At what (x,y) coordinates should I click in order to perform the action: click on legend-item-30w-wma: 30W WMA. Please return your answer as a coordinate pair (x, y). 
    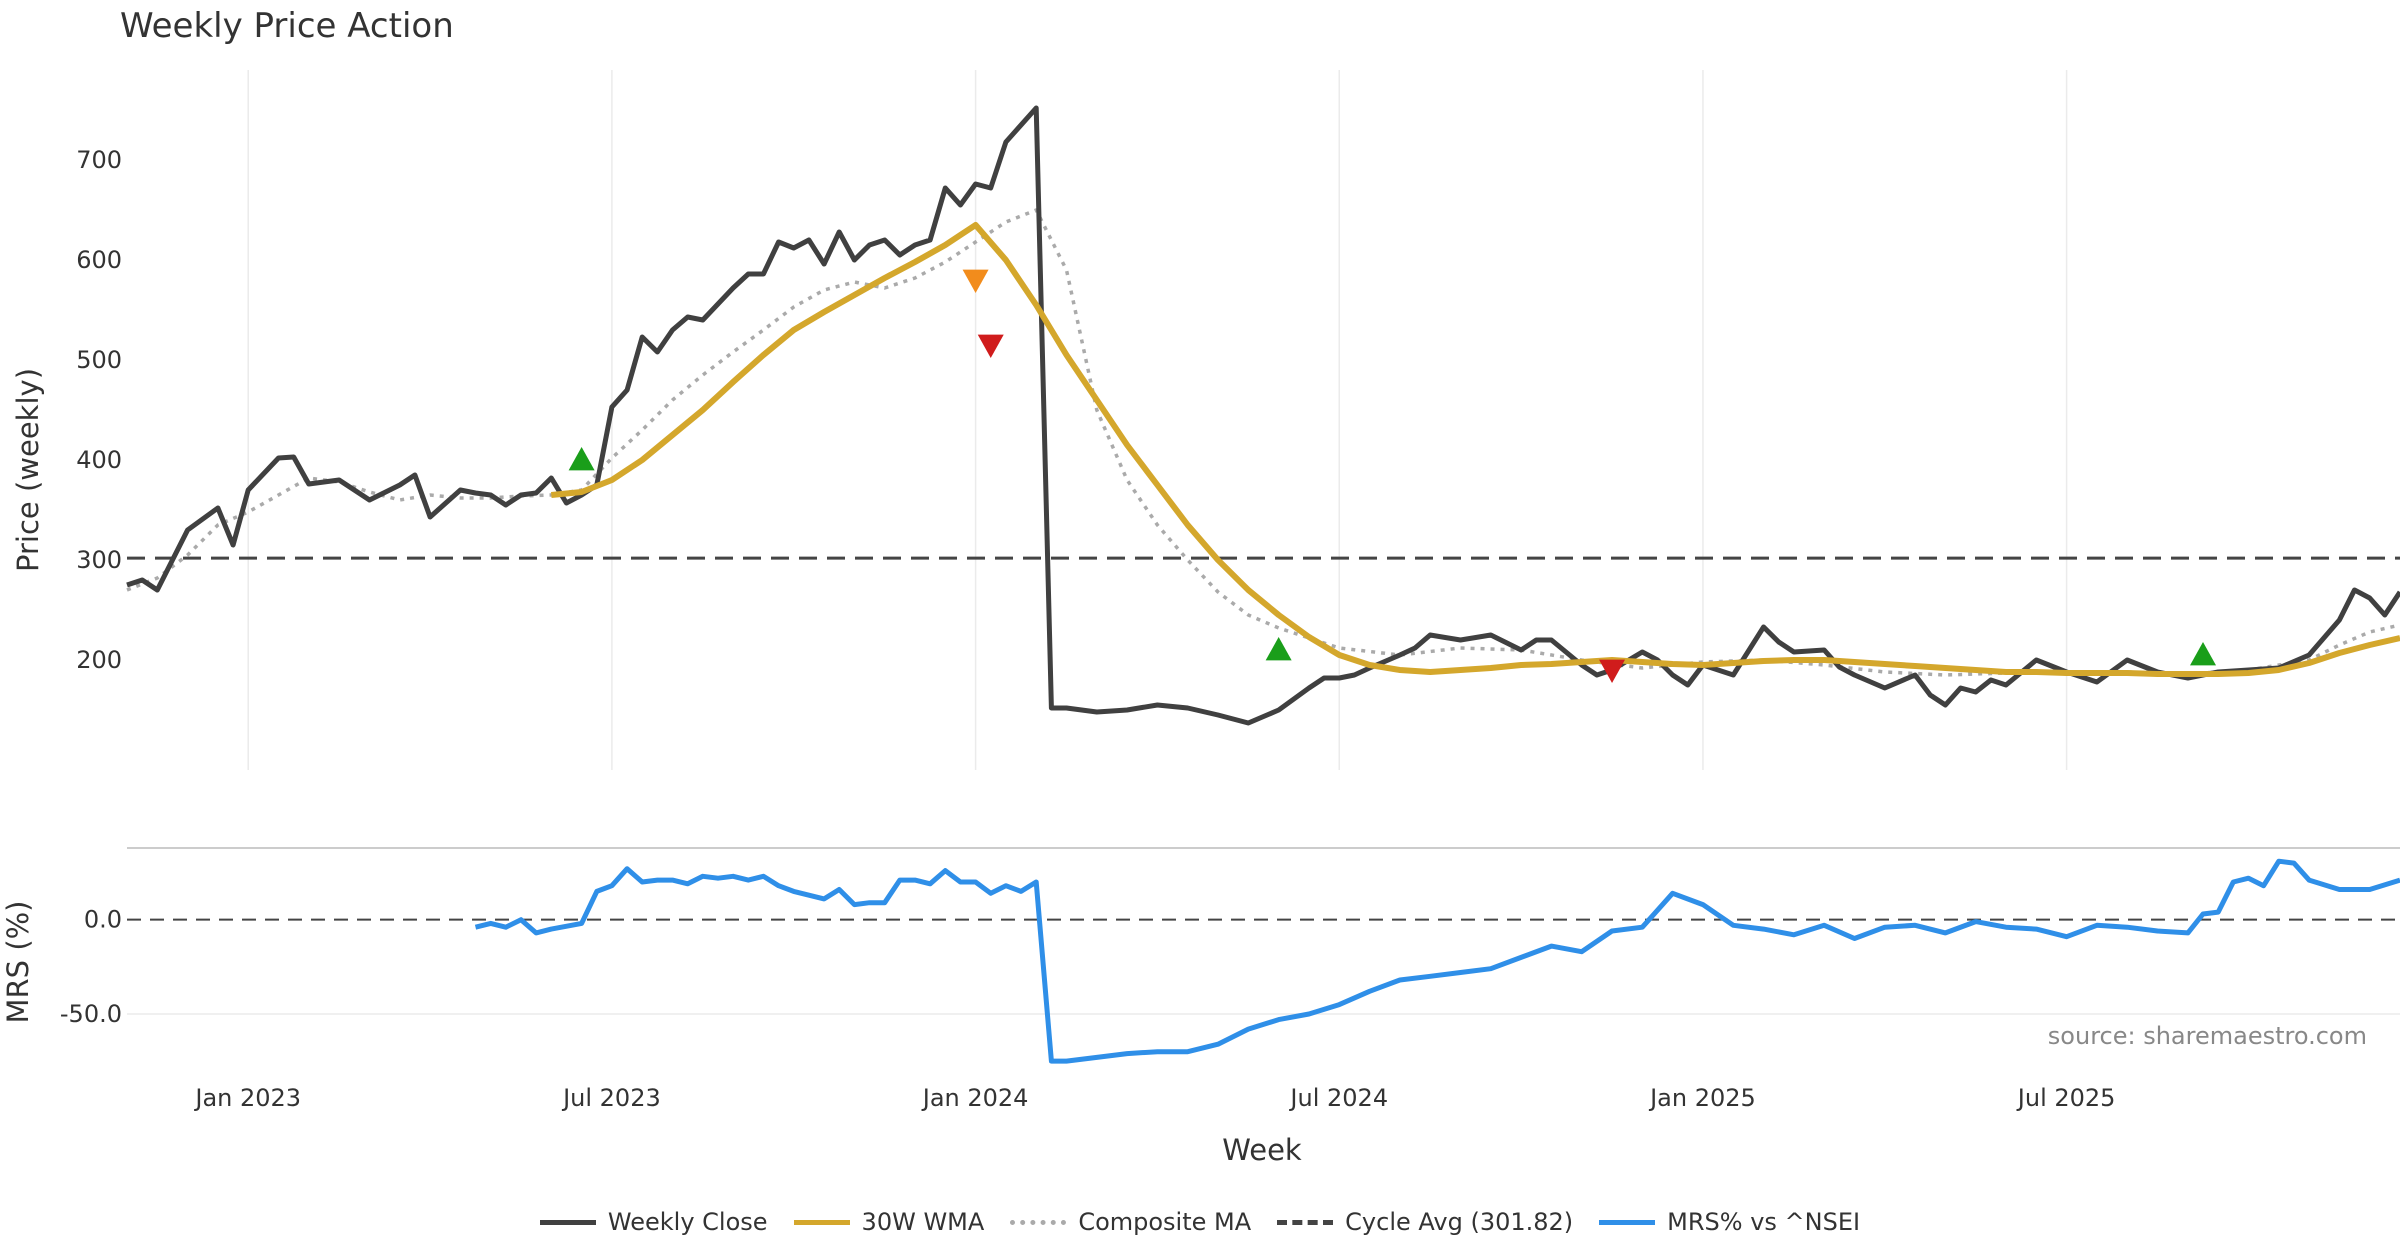
    Looking at the image, I should click on (889, 1222).